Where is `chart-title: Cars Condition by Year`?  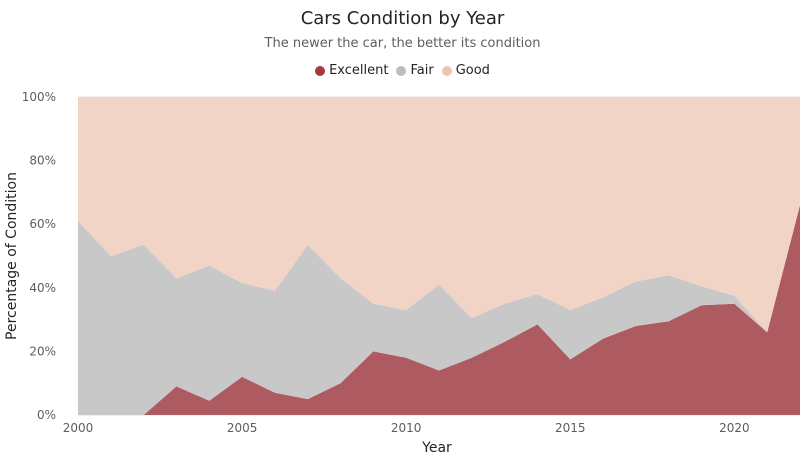 chart-title: Cars Condition by Year is located at coordinates (402, 18).